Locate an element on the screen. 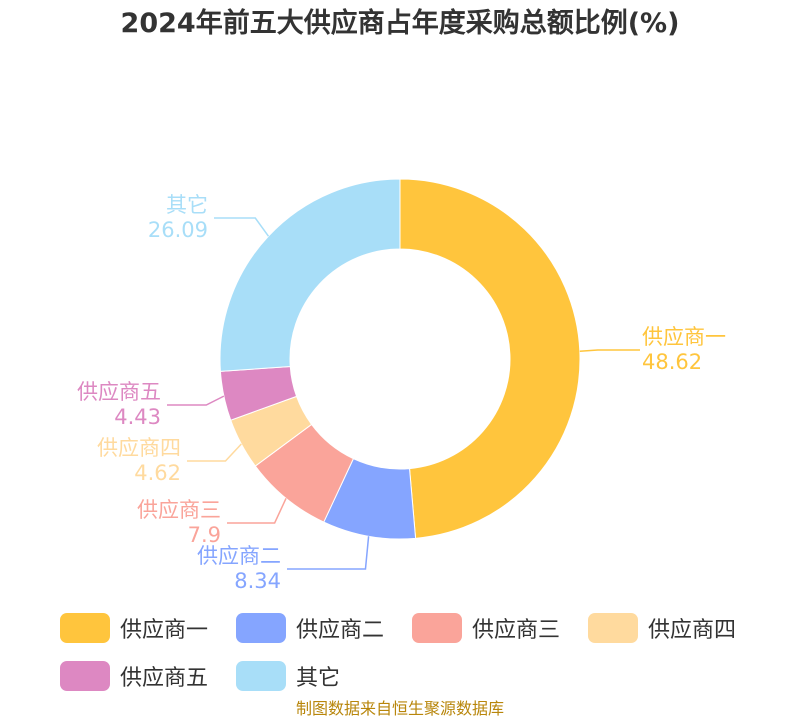 The height and width of the screenshot is (720, 800). slice-value-supplier-5: 4.43 is located at coordinates (137, 417).